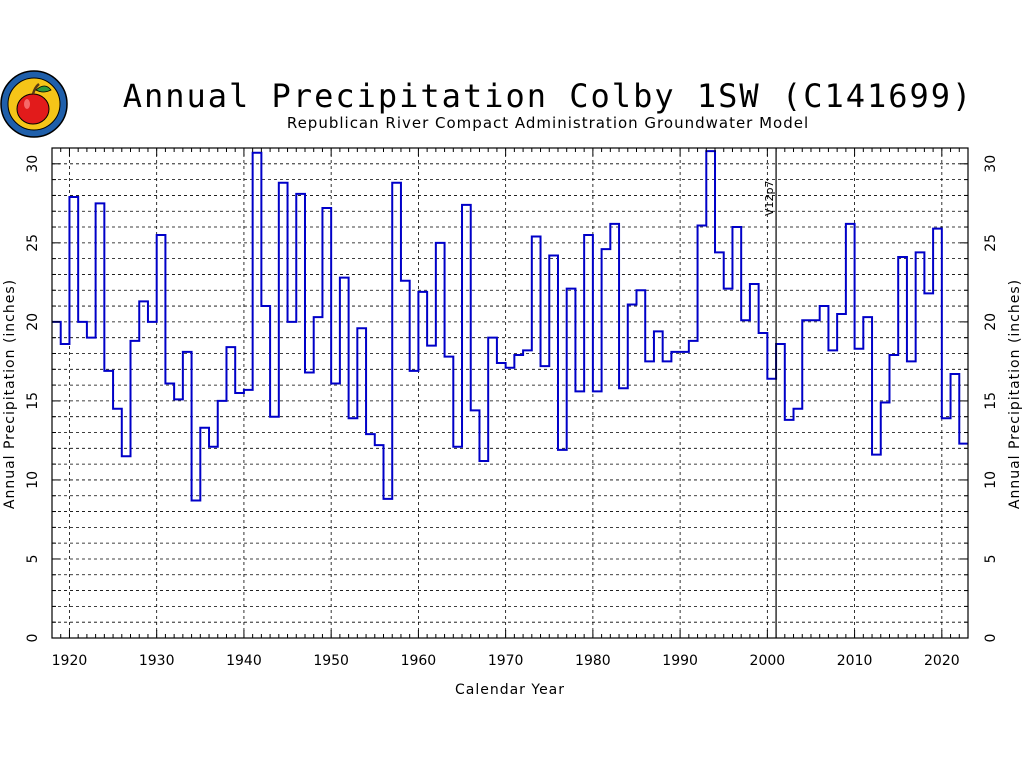 The image size is (1024, 768). I want to click on annotation-layer: V12p7, so click(770, 393).